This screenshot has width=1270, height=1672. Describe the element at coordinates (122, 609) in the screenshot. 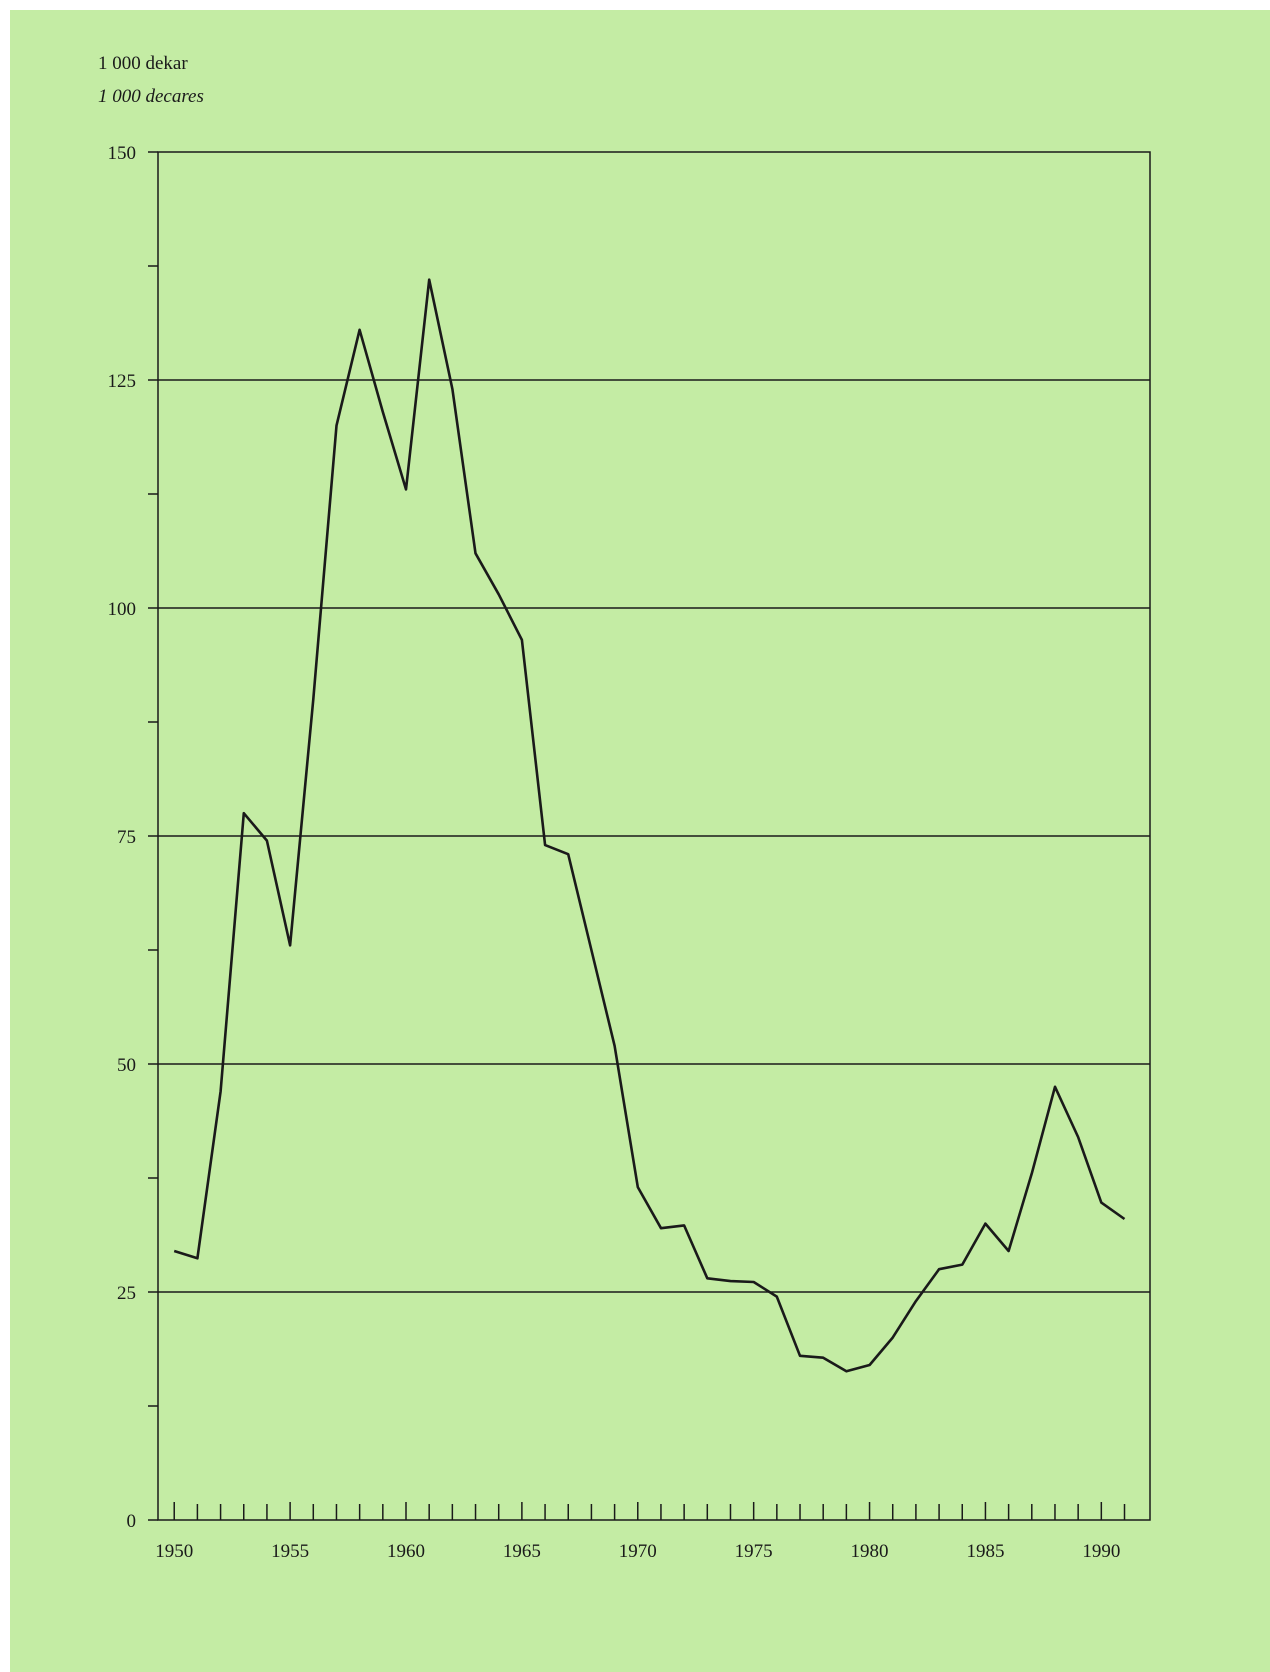

I see `y-tick-label: 100` at that location.